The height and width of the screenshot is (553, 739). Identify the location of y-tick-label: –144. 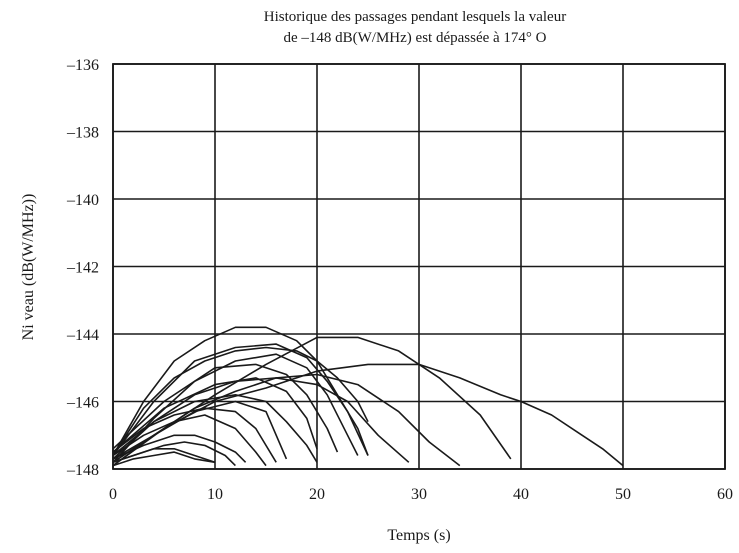
(82, 335).